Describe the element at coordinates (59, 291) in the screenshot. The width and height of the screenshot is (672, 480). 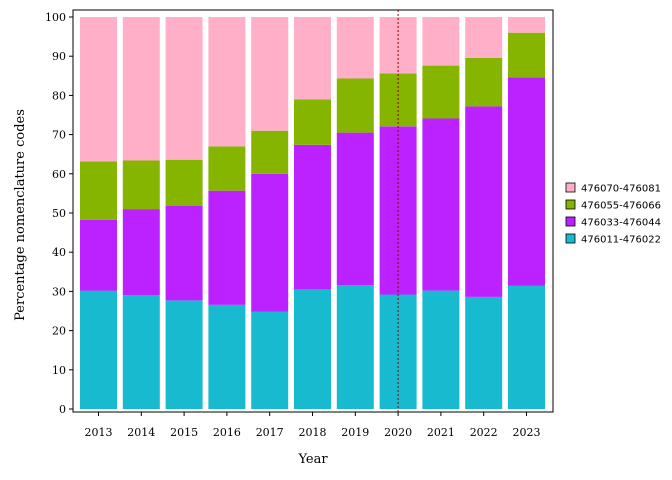
I see `y-tick-label: 30` at that location.